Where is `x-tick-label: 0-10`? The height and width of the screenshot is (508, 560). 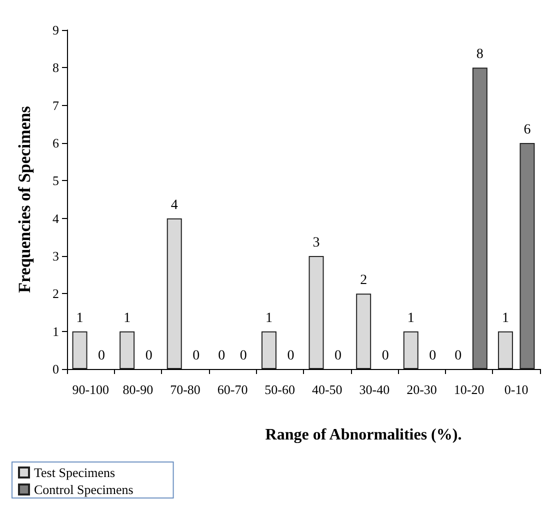 x-tick-label: 0-10 is located at coordinates (516, 389).